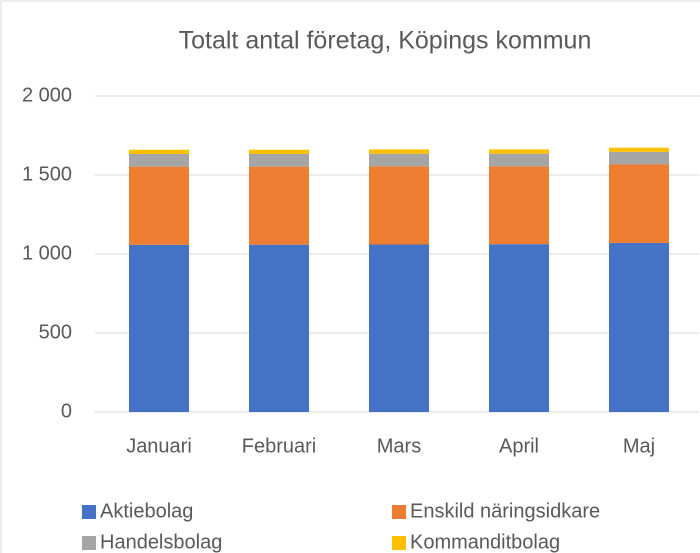 This screenshot has width=700, height=553. What do you see at coordinates (385, 41) in the screenshot?
I see `chart-title: Totalt antal företag, Köpings kommun` at bounding box center [385, 41].